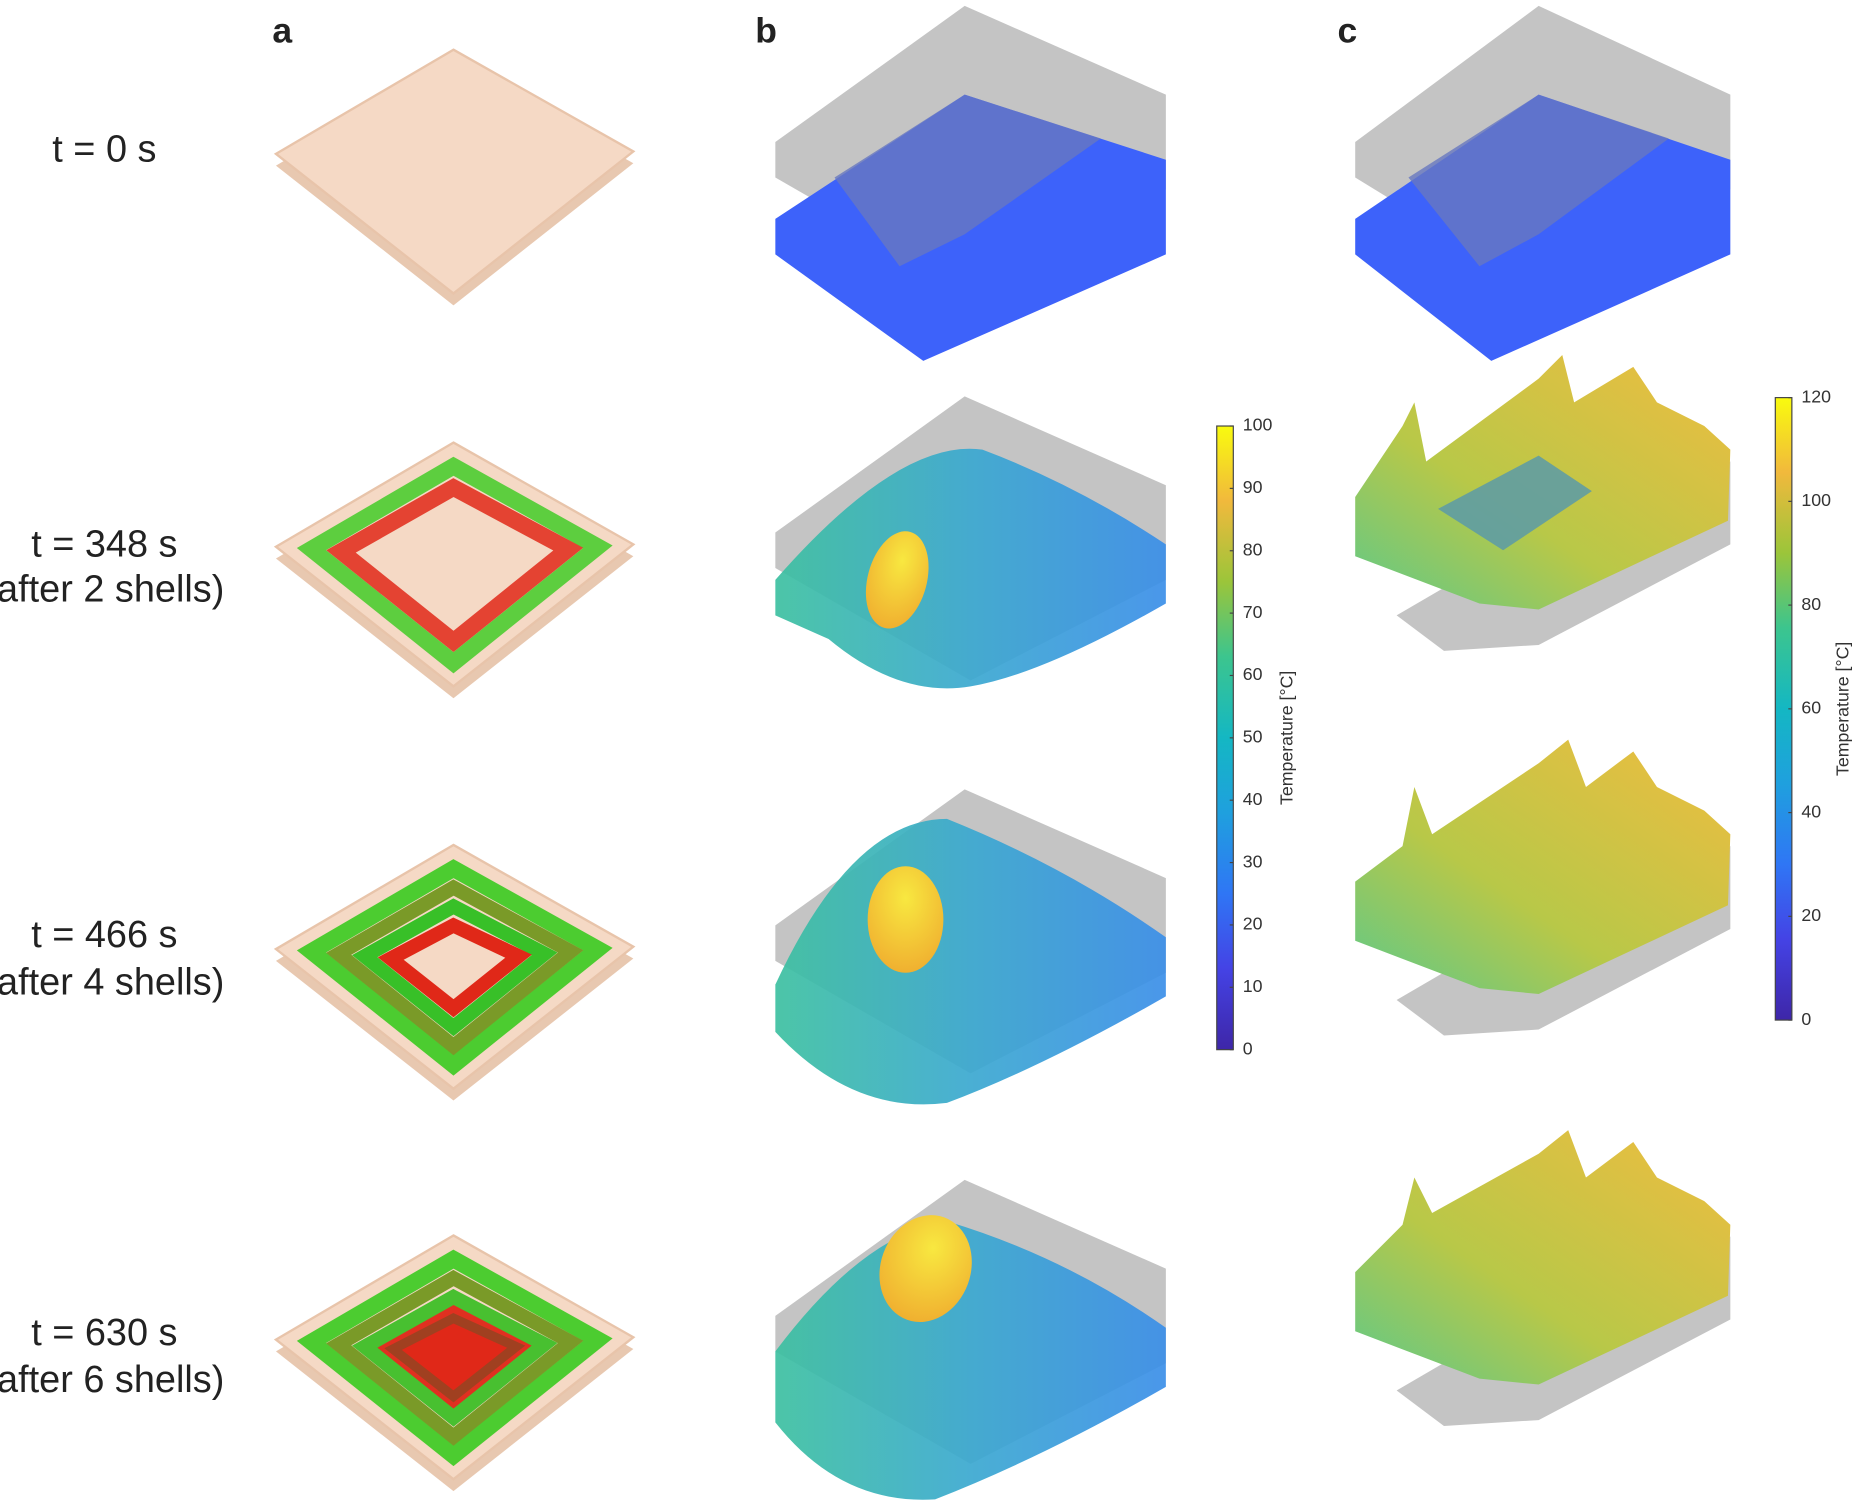 This screenshot has width=1856, height=1510. I want to click on plate-2shells, so click(454, 570).